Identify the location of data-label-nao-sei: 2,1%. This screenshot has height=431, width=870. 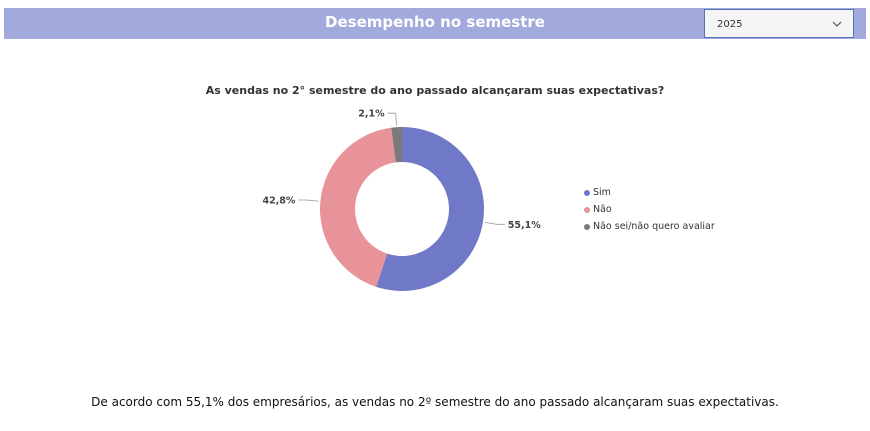
(371, 114).